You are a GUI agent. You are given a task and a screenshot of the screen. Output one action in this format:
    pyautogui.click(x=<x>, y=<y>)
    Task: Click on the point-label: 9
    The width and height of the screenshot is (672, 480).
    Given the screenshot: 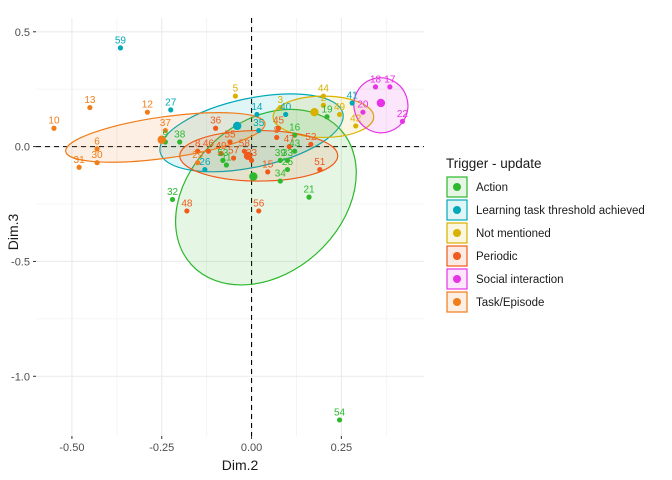 What is the action you would take?
    pyautogui.click(x=277, y=130)
    